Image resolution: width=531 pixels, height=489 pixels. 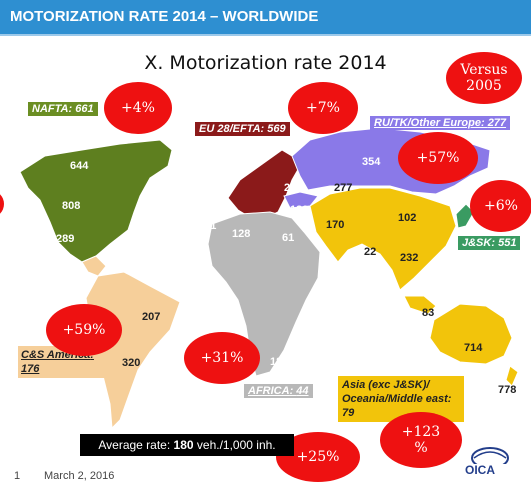 I want to click on value-north-africa-west: 101, so click(x=207, y=226).